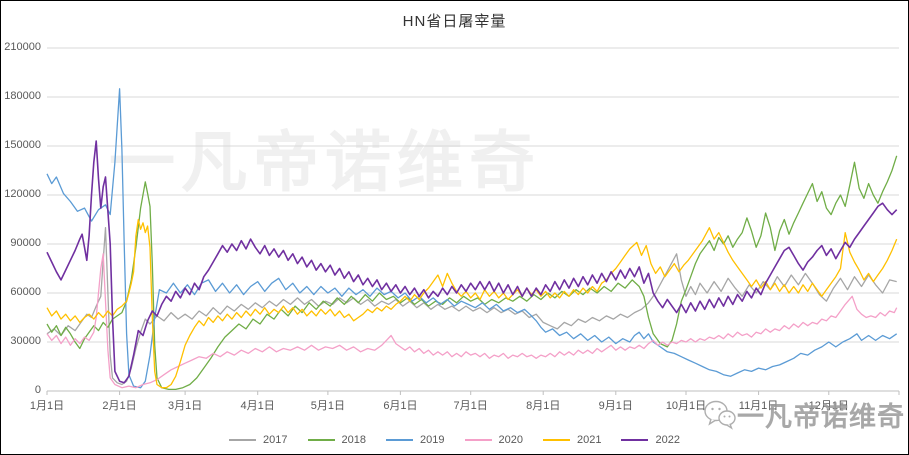 Image resolution: width=909 pixels, height=455 pixels. What do you see at coordinates (415, 440) in the screenshot?
I see `legend-item-2019: 2019` at bounding box center [415, 440].